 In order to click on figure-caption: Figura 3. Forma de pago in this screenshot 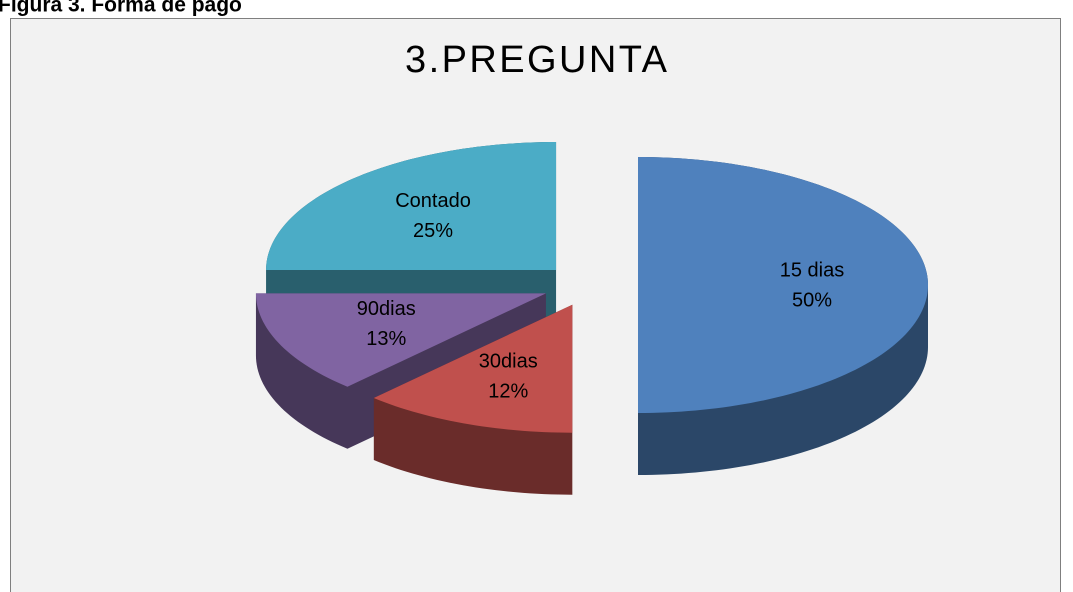, I will do `click(121, 8)`.